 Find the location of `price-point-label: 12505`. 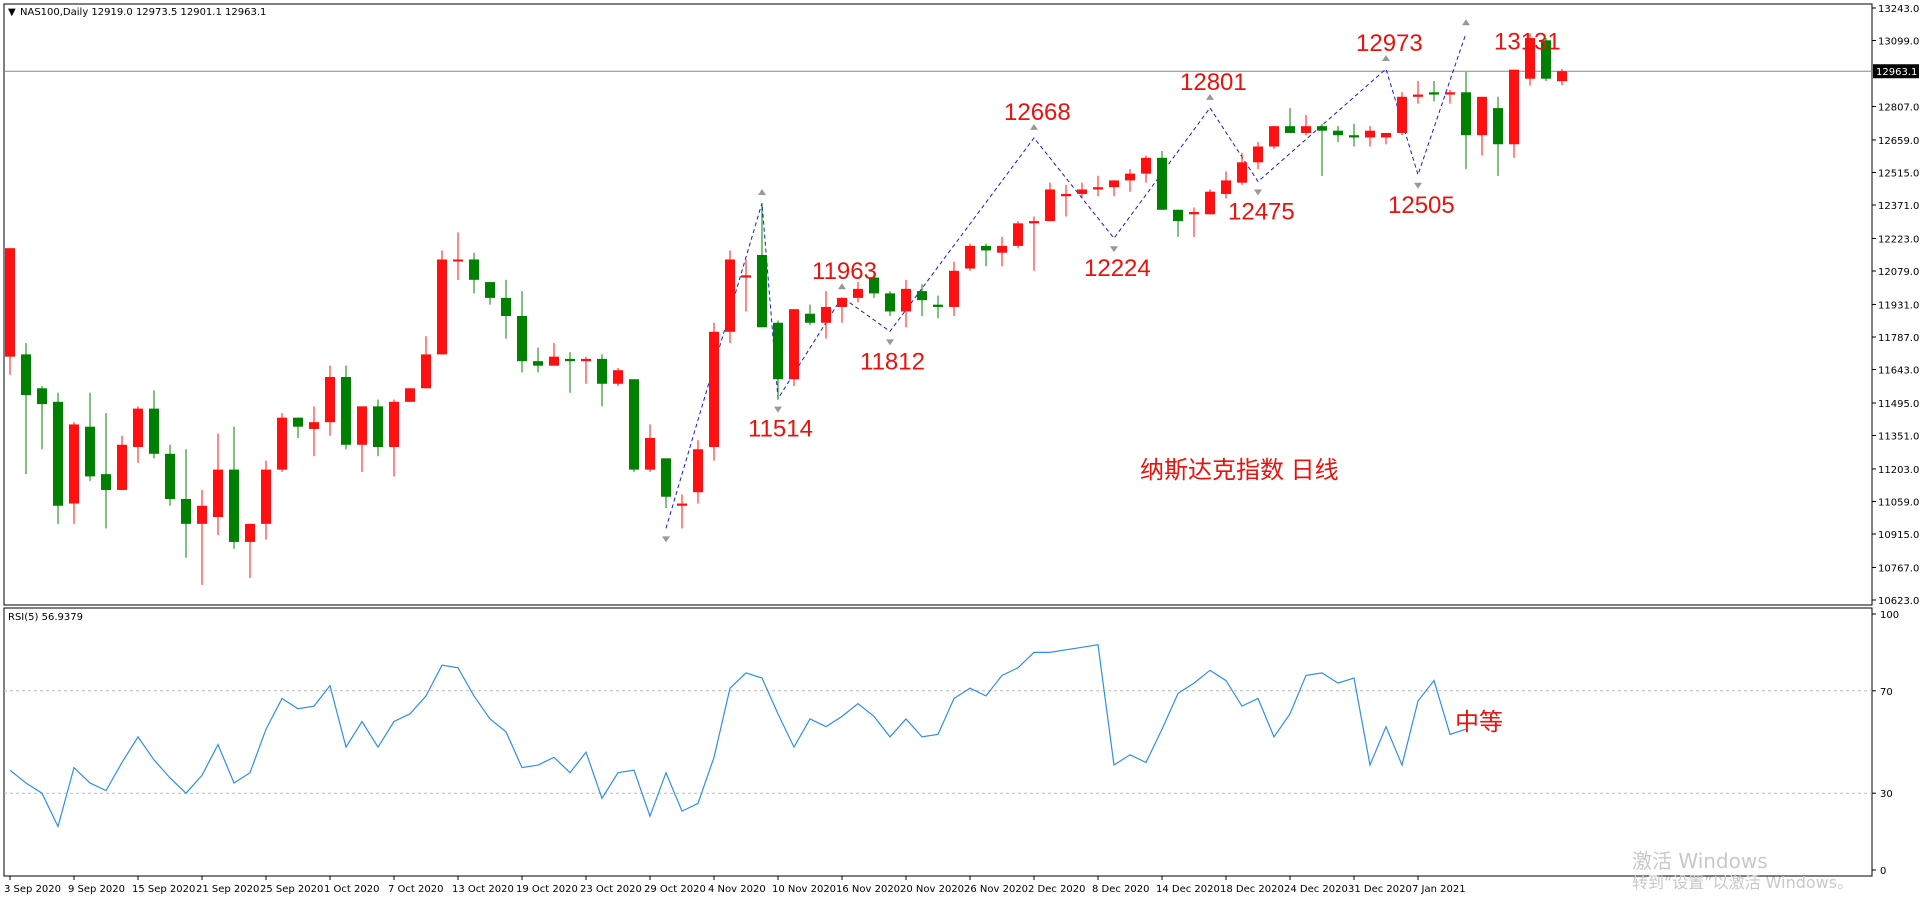

price-point-label: 12505 is located at coordinates (1421, 205).